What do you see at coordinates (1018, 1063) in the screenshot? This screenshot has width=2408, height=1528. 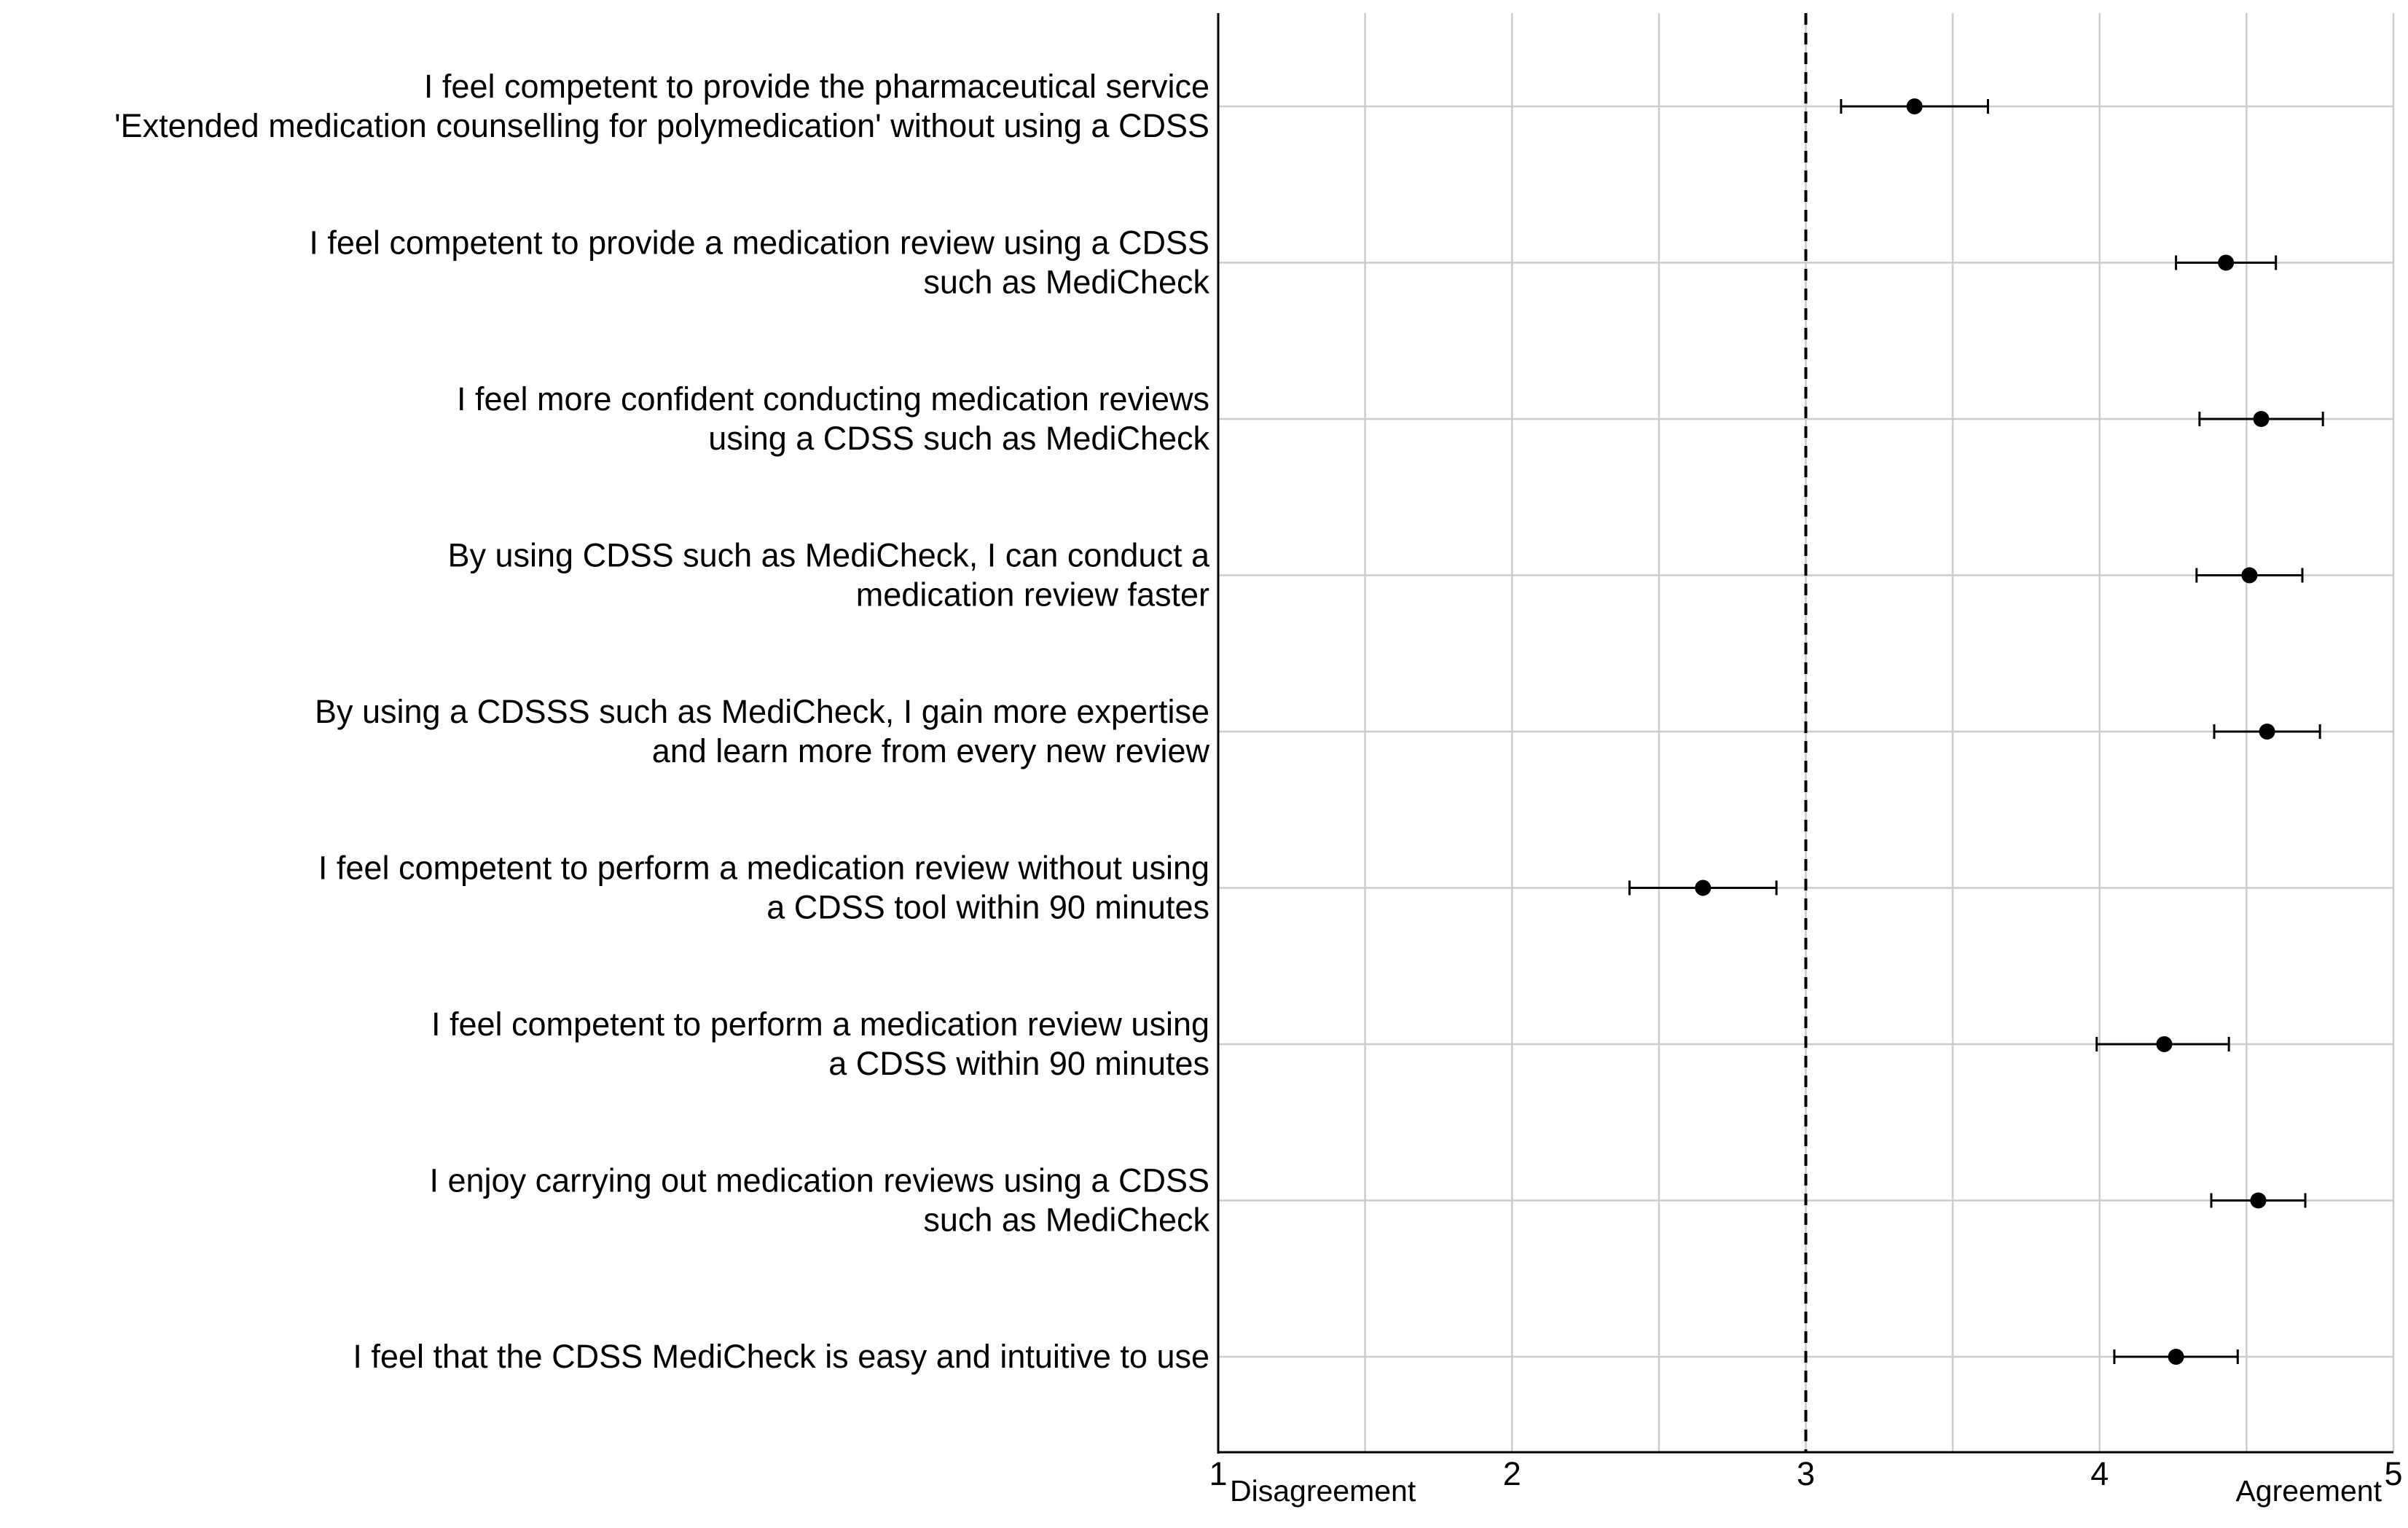 I see `row-label-7-line-2: a CDSS within 90 minutes` at bounding box center [1018, 1063].